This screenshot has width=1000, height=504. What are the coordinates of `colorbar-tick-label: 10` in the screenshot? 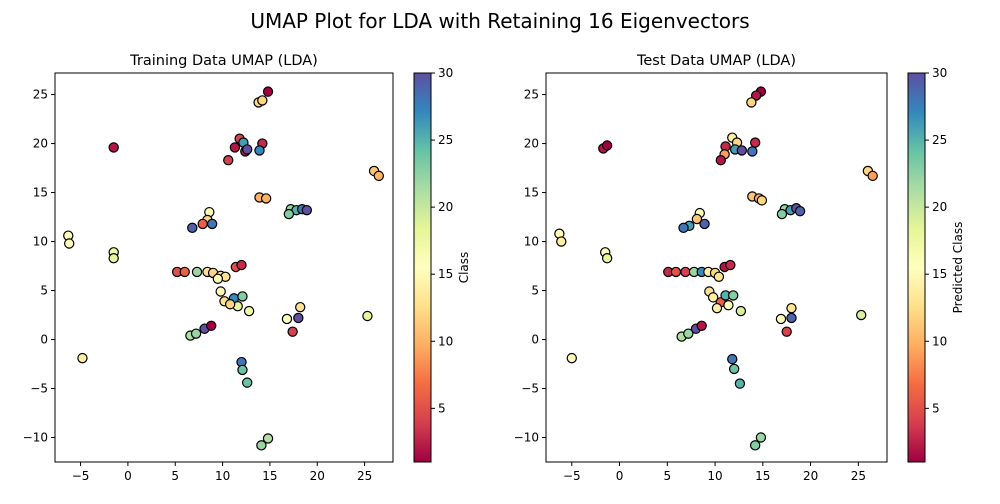 It's located at (445, 341).